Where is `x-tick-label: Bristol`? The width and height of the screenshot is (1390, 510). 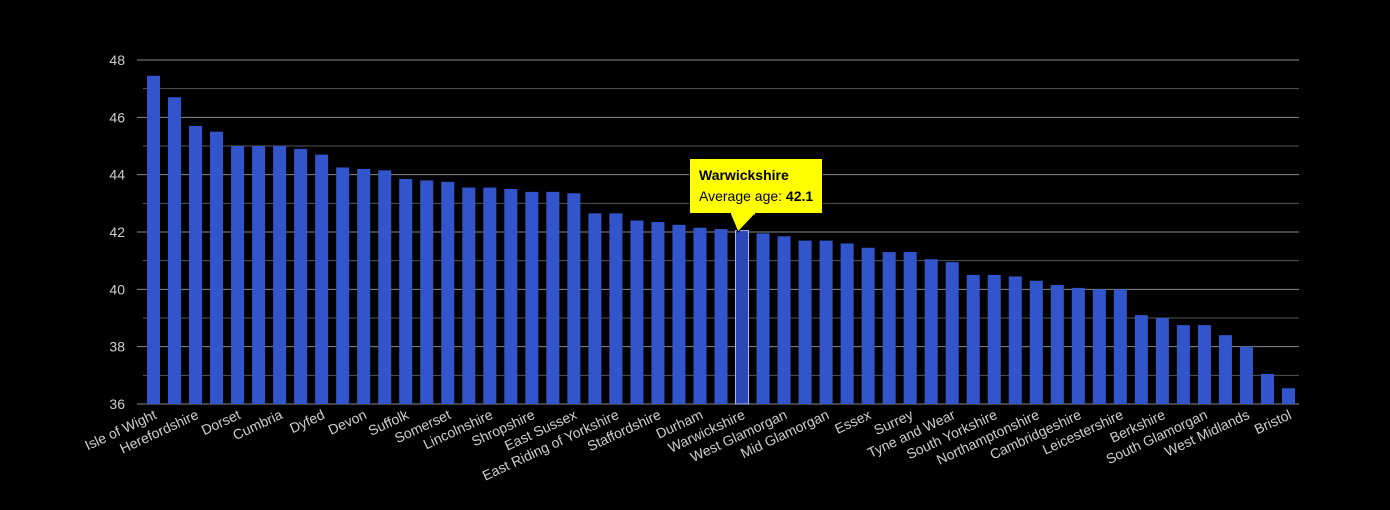 x-tick-label: Bristol is located at coordinates (1273, 421).